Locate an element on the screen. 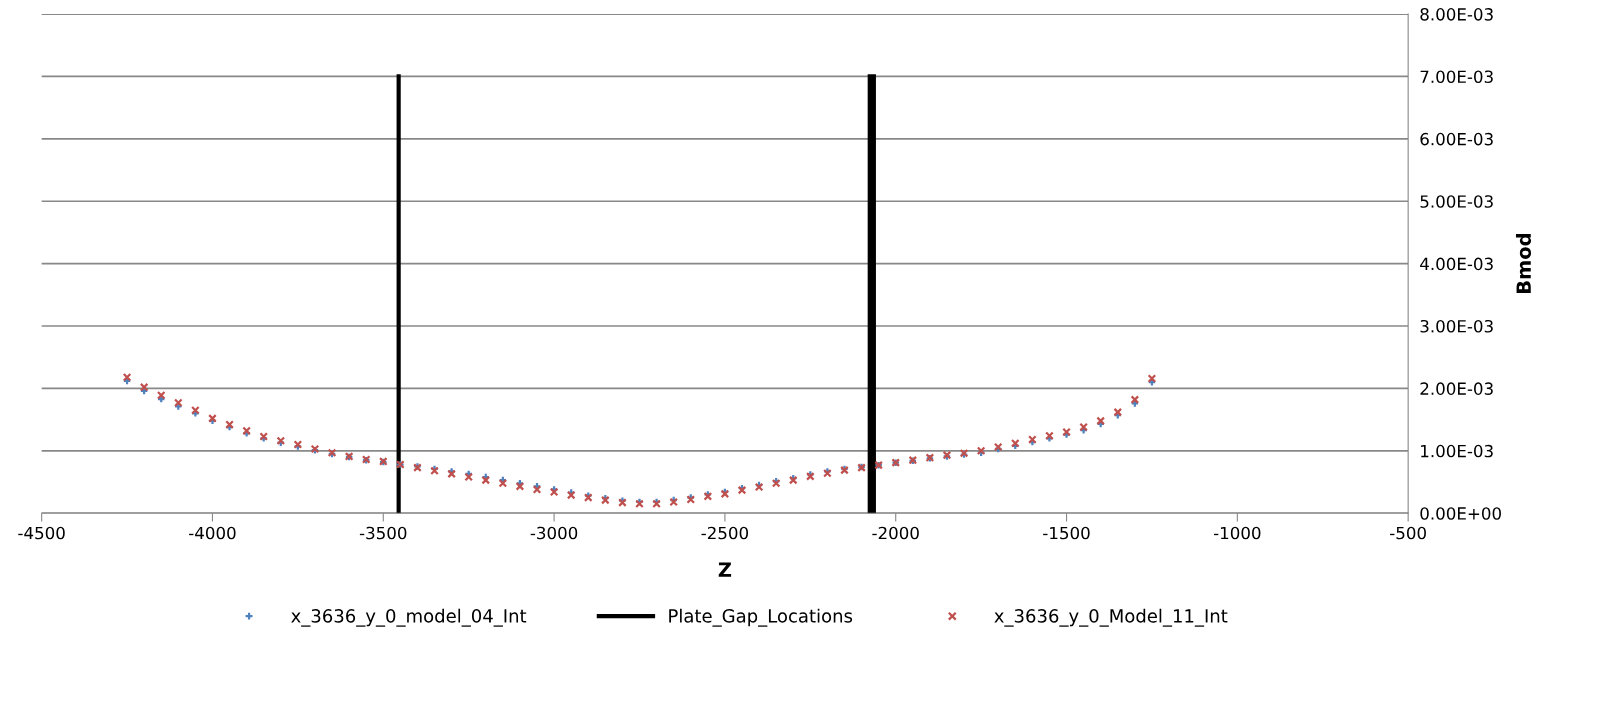  y-tick-label: 1.00E-03 is located at coordinates (1457, 451).